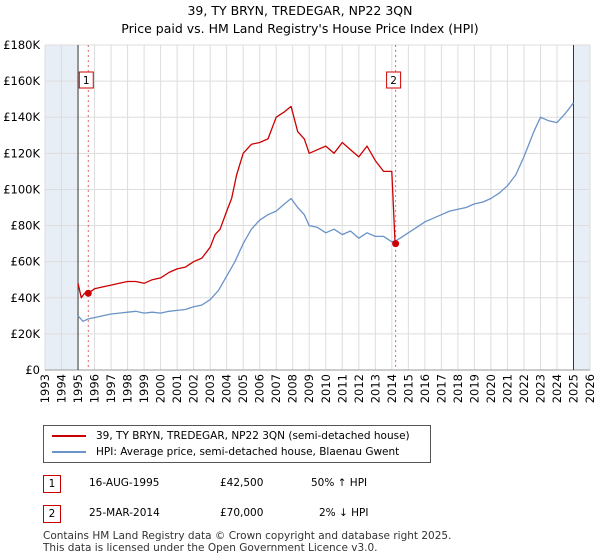 The height and width of the screenshot is (560, 600). I want to click on sale-marker-label: 1, so click(86, 81).